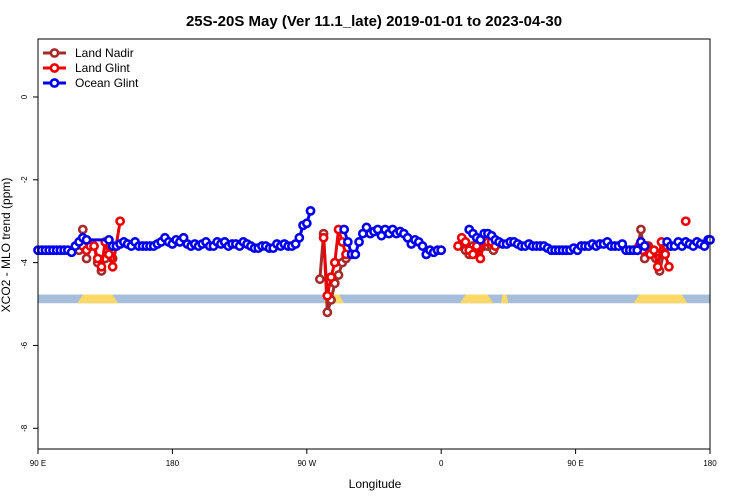  I want to click on x-tick-label: 90 W, so click(306, 463).